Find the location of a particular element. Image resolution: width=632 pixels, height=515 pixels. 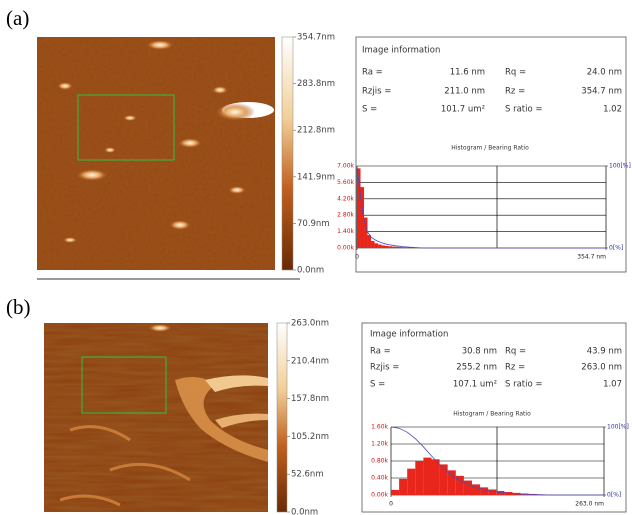

info-value: 11.6 nm is located at coordinates (467, 73).